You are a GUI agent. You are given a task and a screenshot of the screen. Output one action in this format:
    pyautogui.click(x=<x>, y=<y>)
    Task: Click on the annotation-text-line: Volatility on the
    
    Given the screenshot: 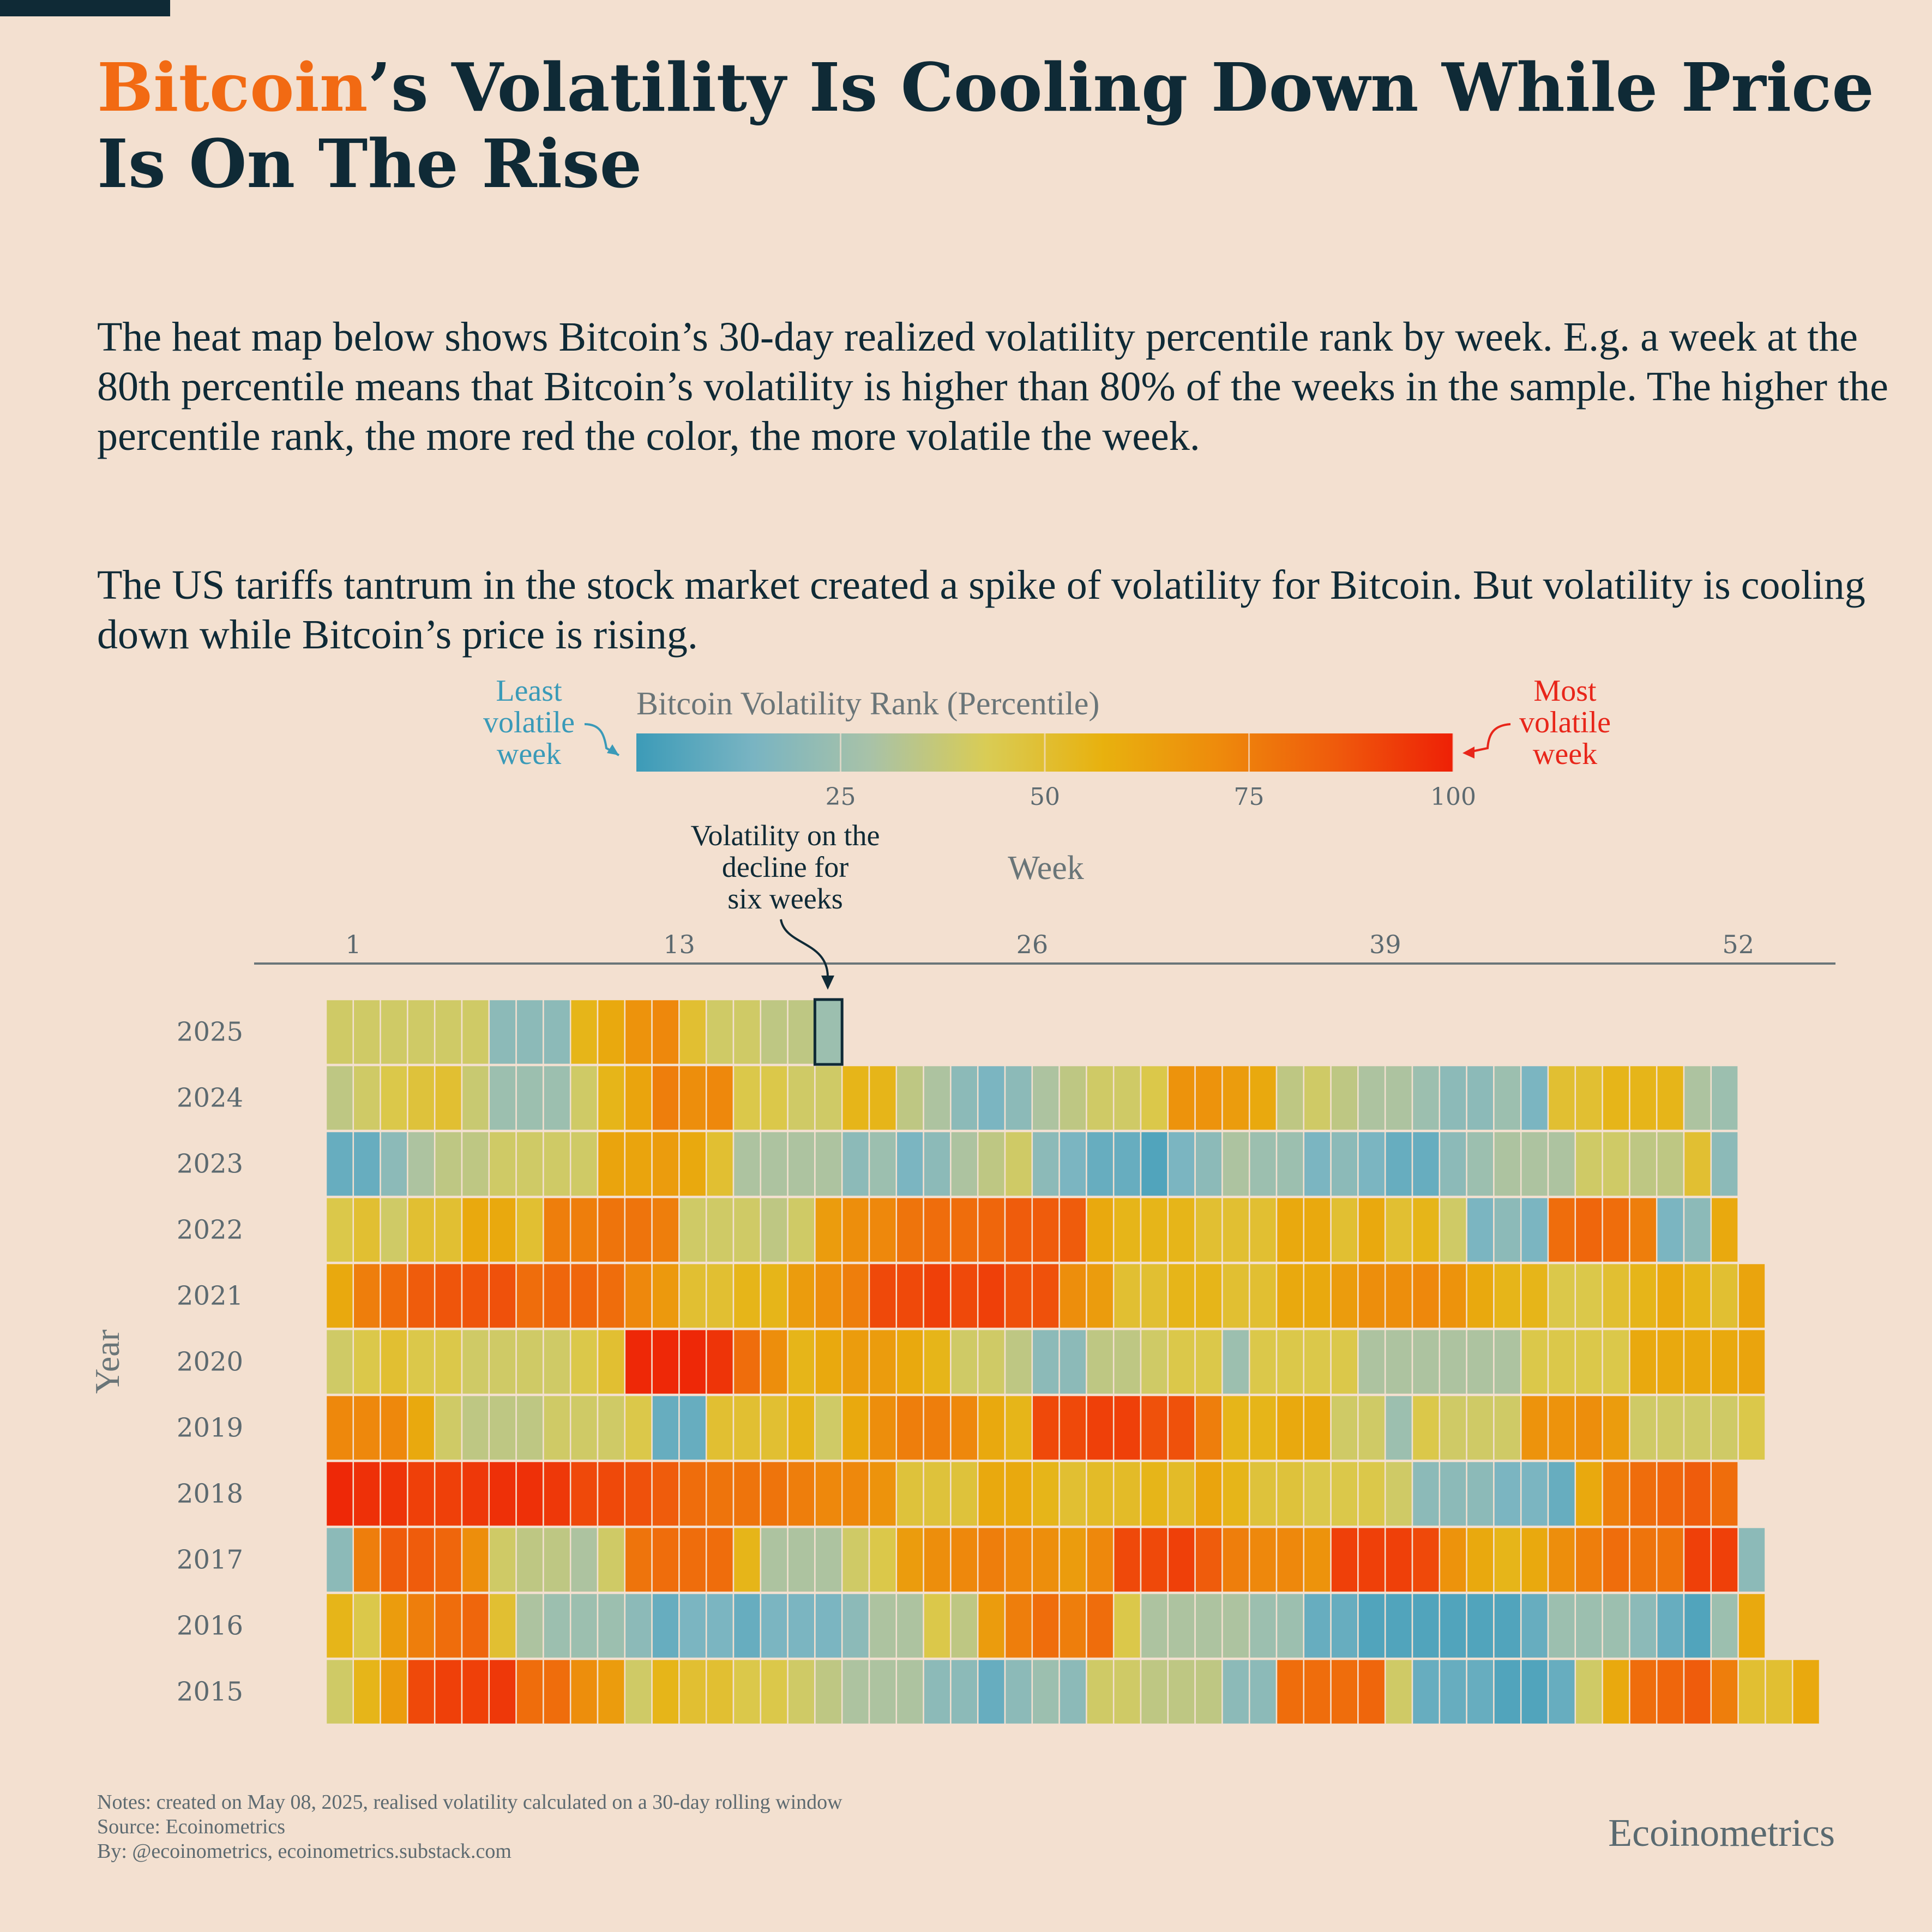 What is the action you would take?
    pyautogui.click(x=785, y=835)
    